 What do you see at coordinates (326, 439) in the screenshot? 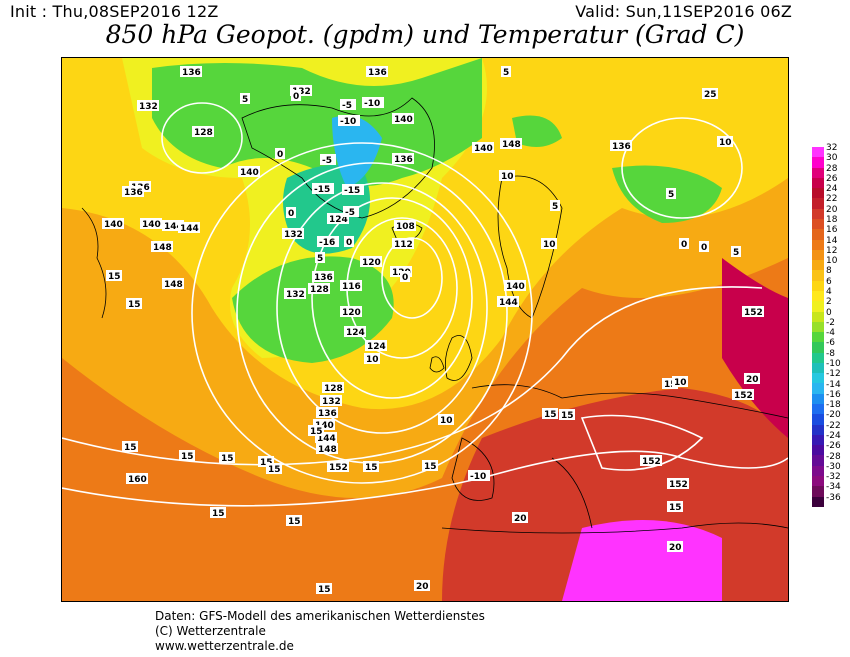
I see `map-value-label: 144` at bounding box center [326, 439].